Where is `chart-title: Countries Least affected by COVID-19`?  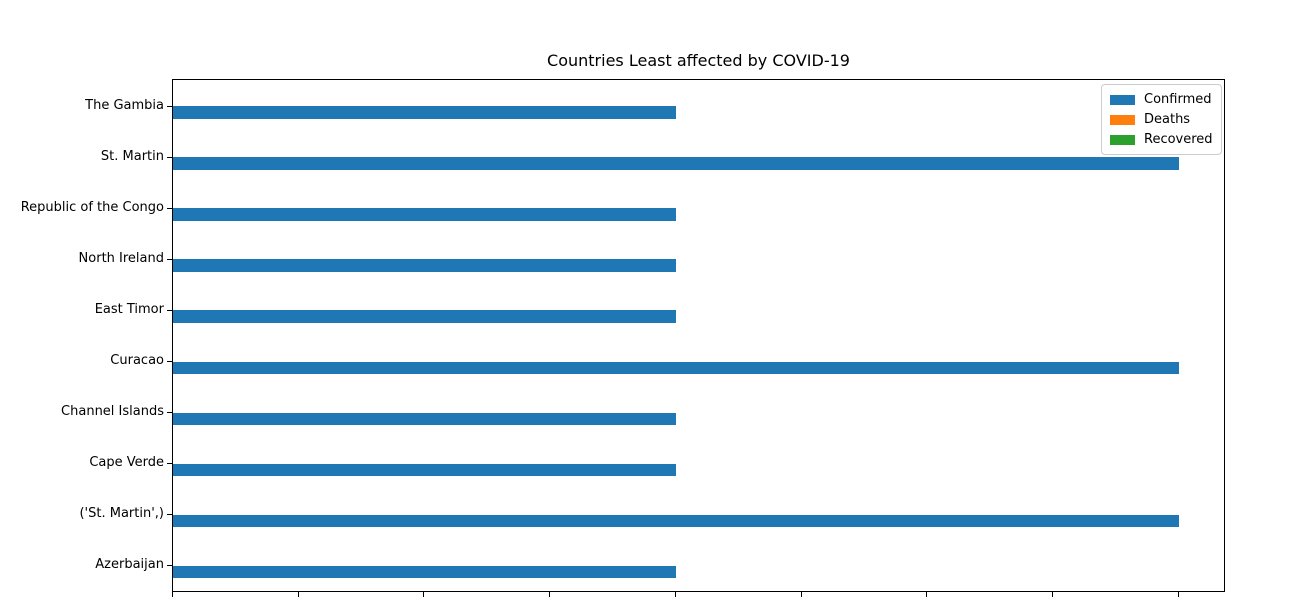
chart-title: Countries Least affected by COVID-19 is located at coordinates (698, 60).